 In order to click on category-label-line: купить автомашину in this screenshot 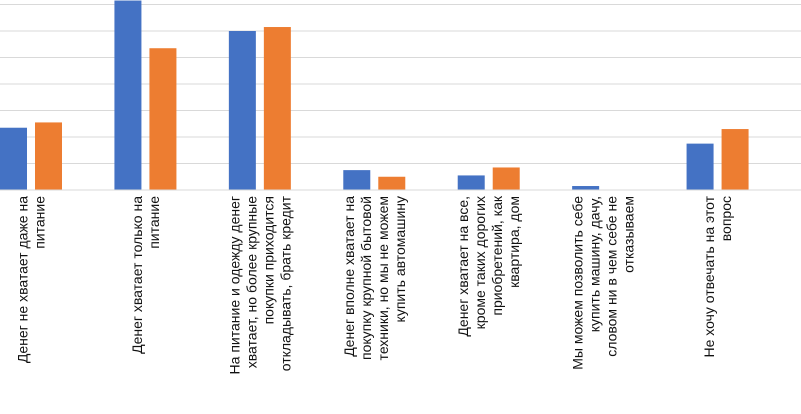, I will do `click(400, 259)`.